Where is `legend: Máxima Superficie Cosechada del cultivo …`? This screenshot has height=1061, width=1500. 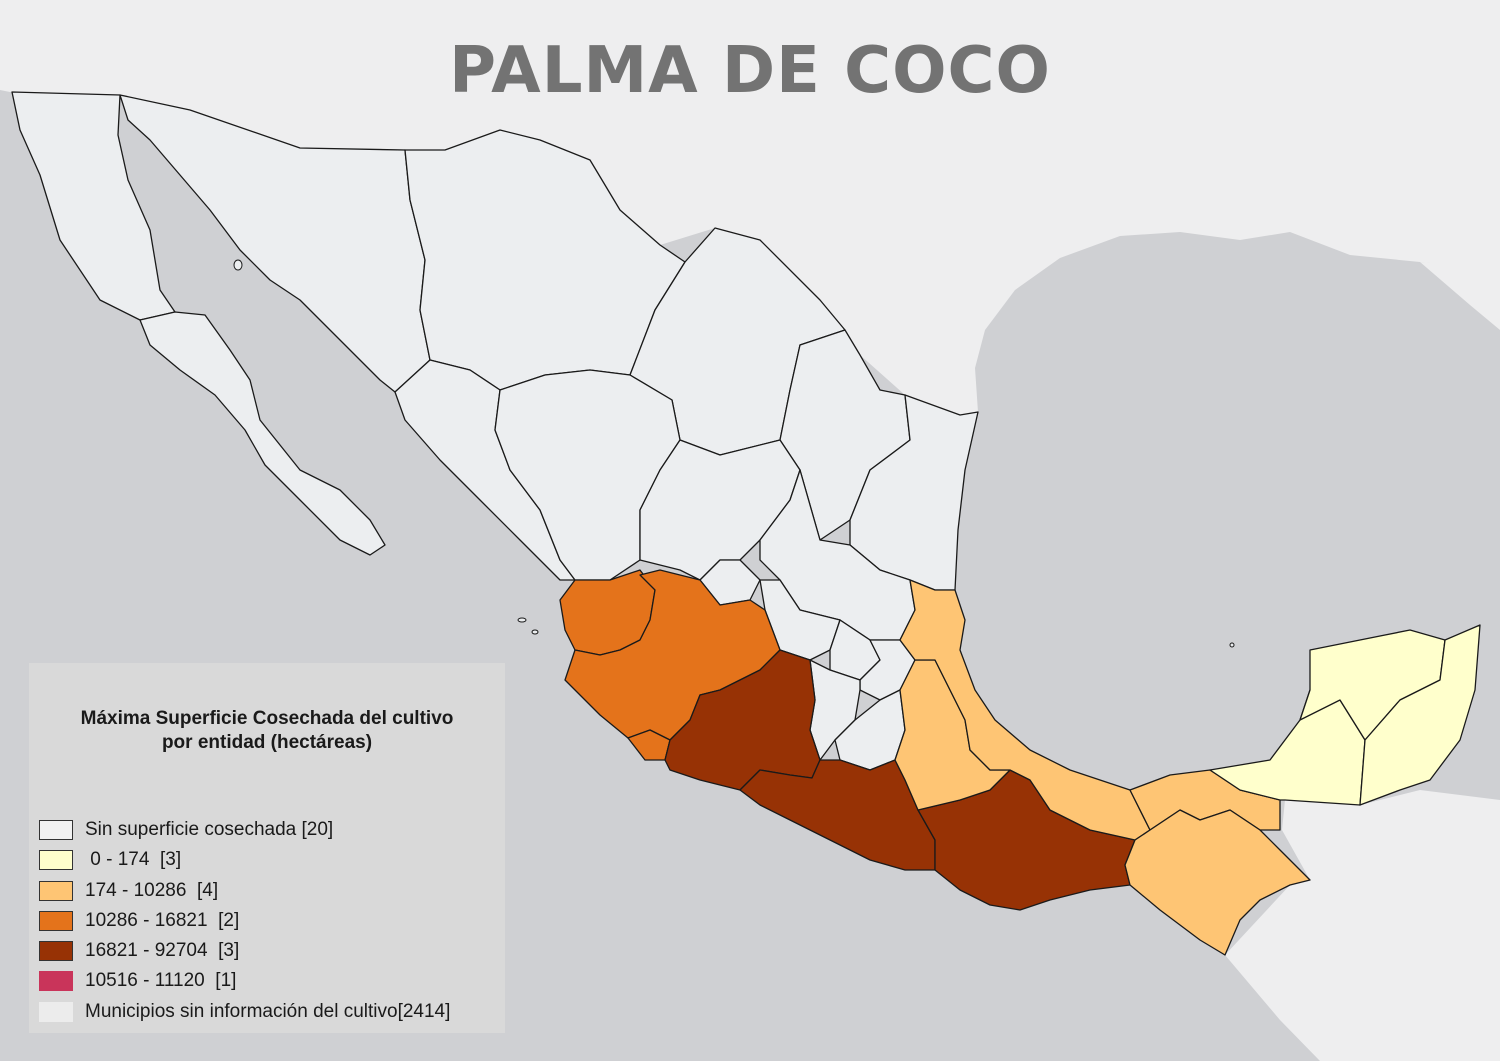 legend: Máxima Superficie Cosechada del cultivo … is located at coordinates (267, 848).